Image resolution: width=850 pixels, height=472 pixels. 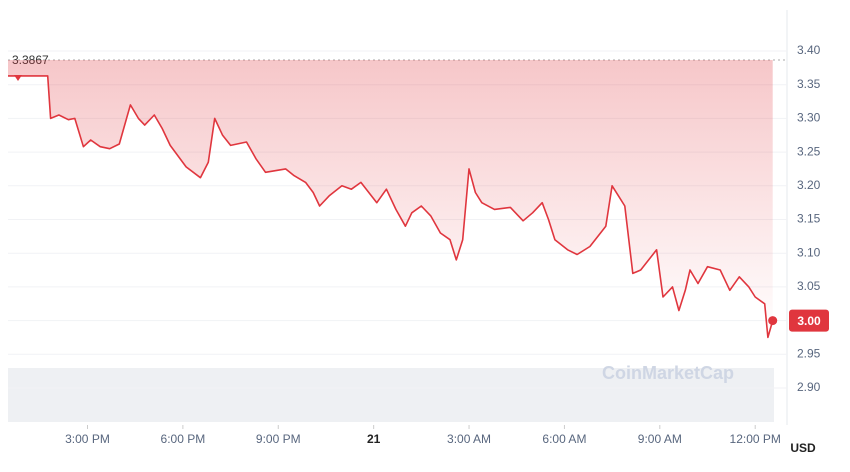 What do you see at coordinates (469, 439) in the screenshot?
I see `x-tick-label: 3:00 AM` at bounding box center [469, 439].